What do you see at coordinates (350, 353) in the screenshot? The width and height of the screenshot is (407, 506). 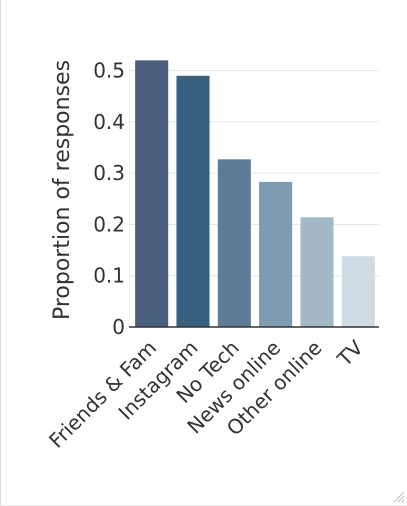 I see `x-category-label: TV` at bounding box center [350, 353].